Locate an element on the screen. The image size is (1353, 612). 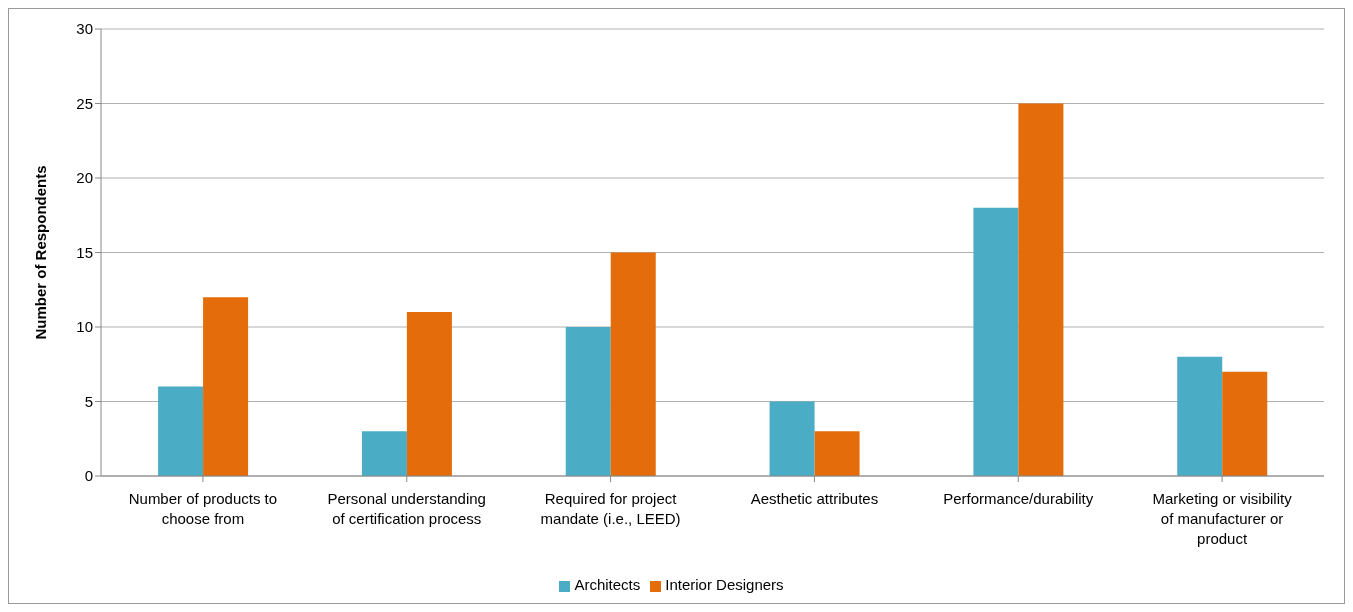
legend-label: Interior Designers is located at coordinates (724, 584).